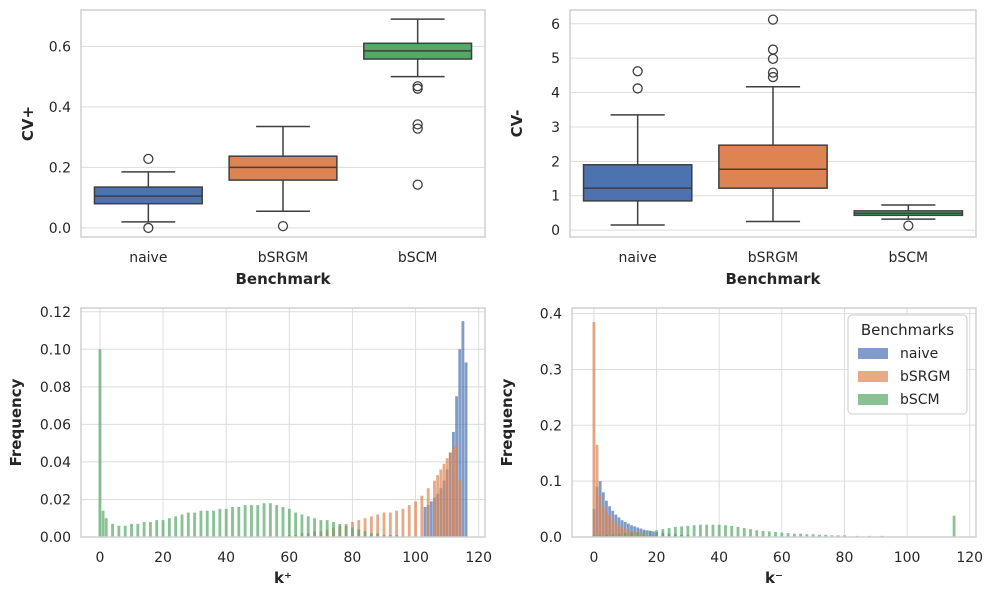 This screenshot has height=597, width=997. What do you see at coordinates (782, 558) in the screenshot?
I see `x-tick-label: 60` at bounding box center [782, 558].